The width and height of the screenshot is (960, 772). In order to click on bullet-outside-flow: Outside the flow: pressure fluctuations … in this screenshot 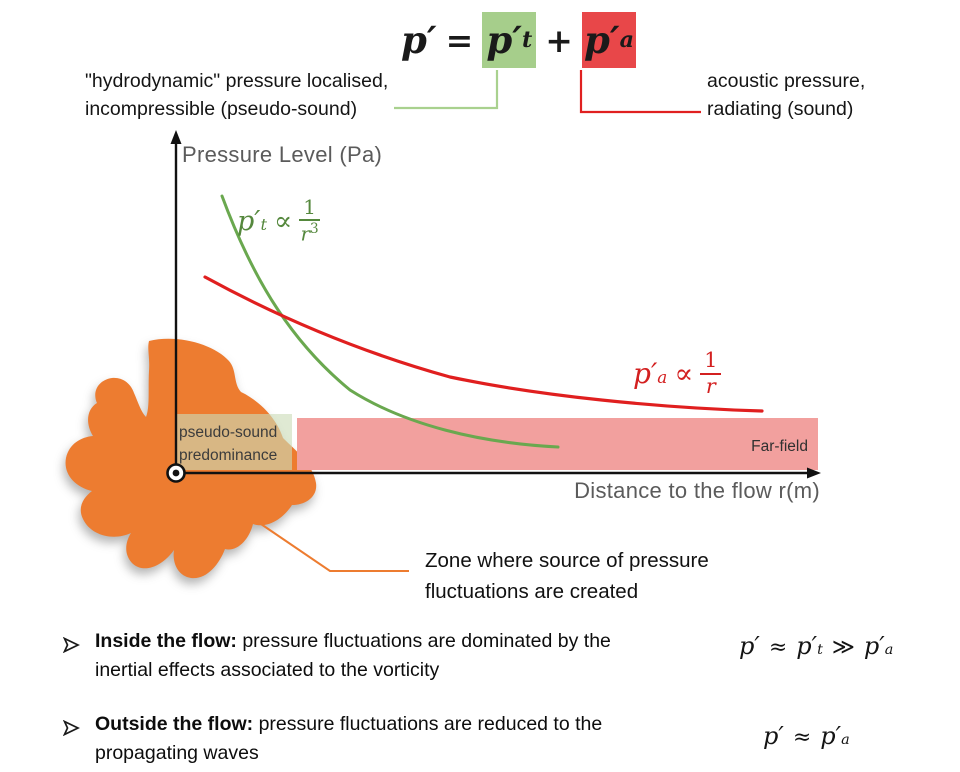, I will do `click(355, 738)`.